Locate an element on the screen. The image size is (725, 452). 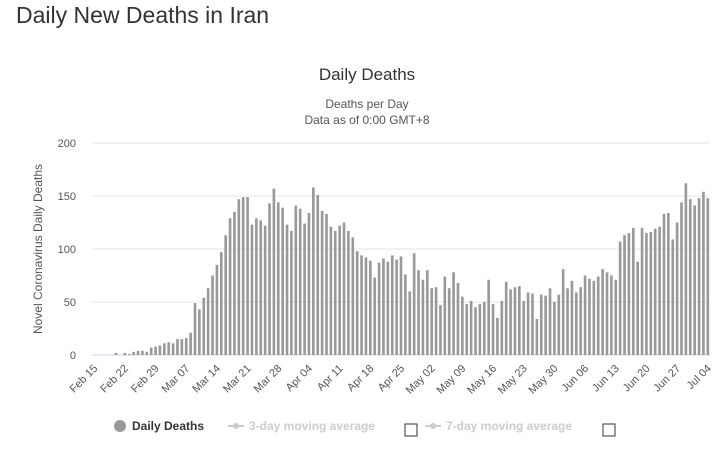
legend-item-7-day-average: 7-day moving average is located at coordinates (520, 428).